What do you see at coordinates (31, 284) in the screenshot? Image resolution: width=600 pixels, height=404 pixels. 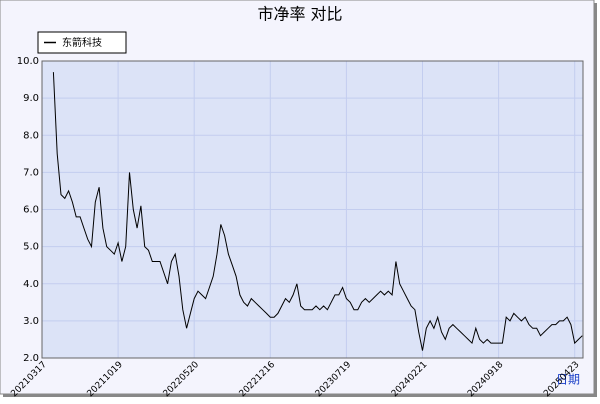 I see `y-tick-label: 4.0` at bounding box center [31, 284].